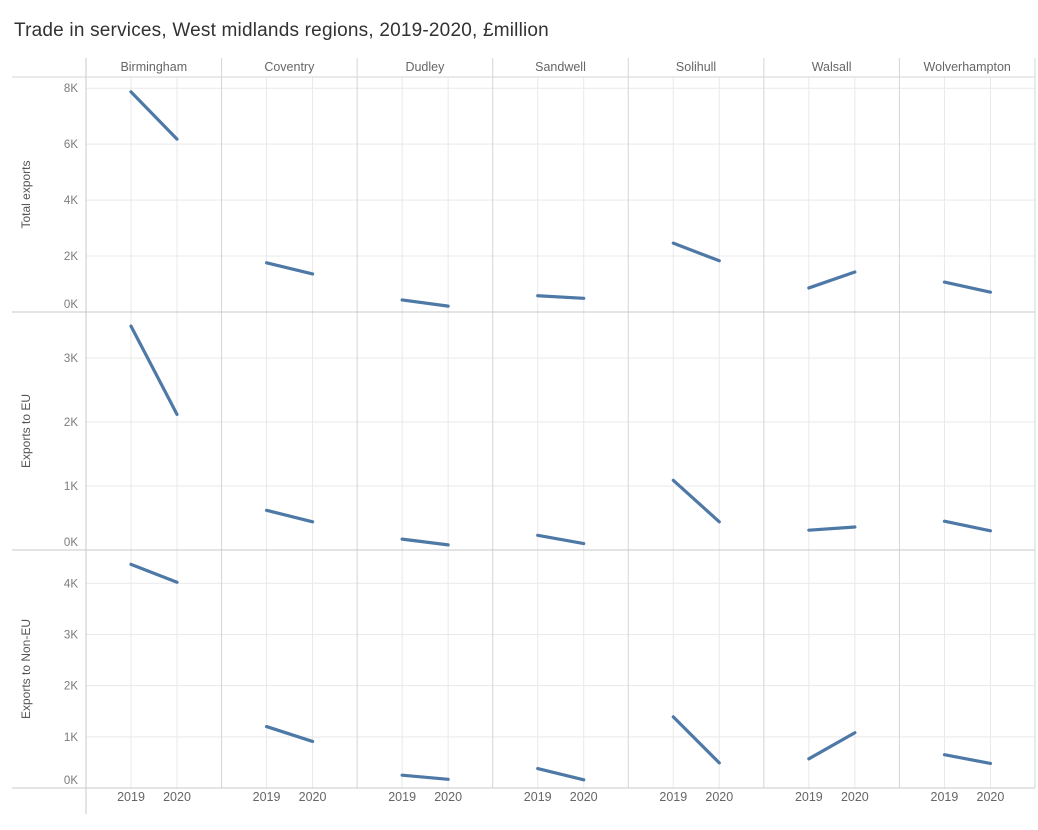 The width and height of the screenshot is (1038, 830). I want to click on column-header-sandwell: Sandwell, so click(560, 67).